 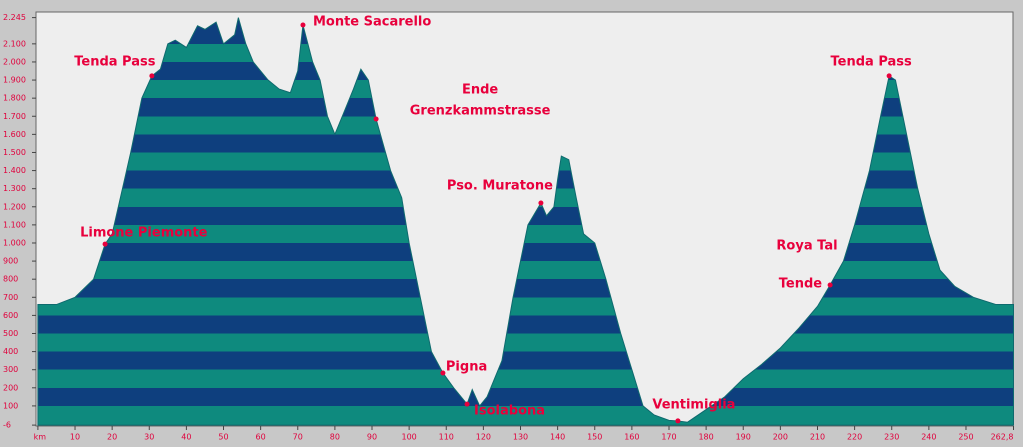 I want to click on place-label: Pso. Muratone, so click(x=500, y=185).